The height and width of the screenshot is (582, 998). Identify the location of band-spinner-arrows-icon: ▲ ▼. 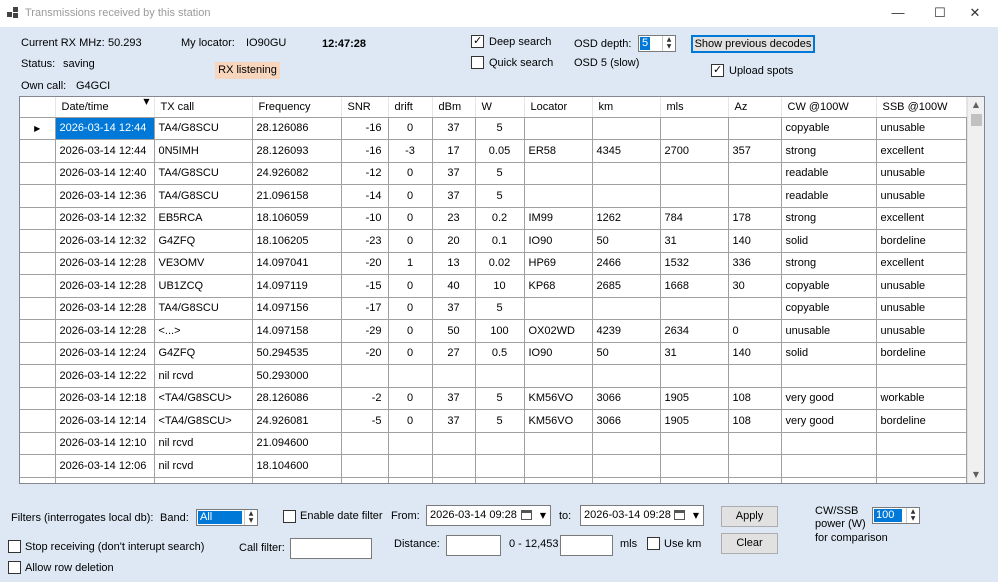
(250, 517).